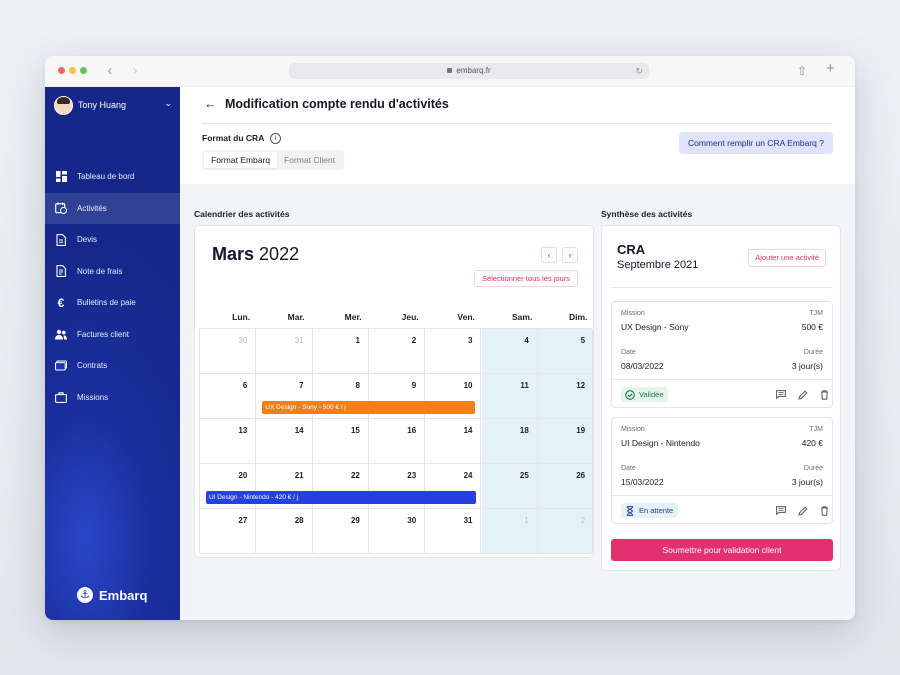  I want to click on calendar-day-cell: 21, so click(284, 486).